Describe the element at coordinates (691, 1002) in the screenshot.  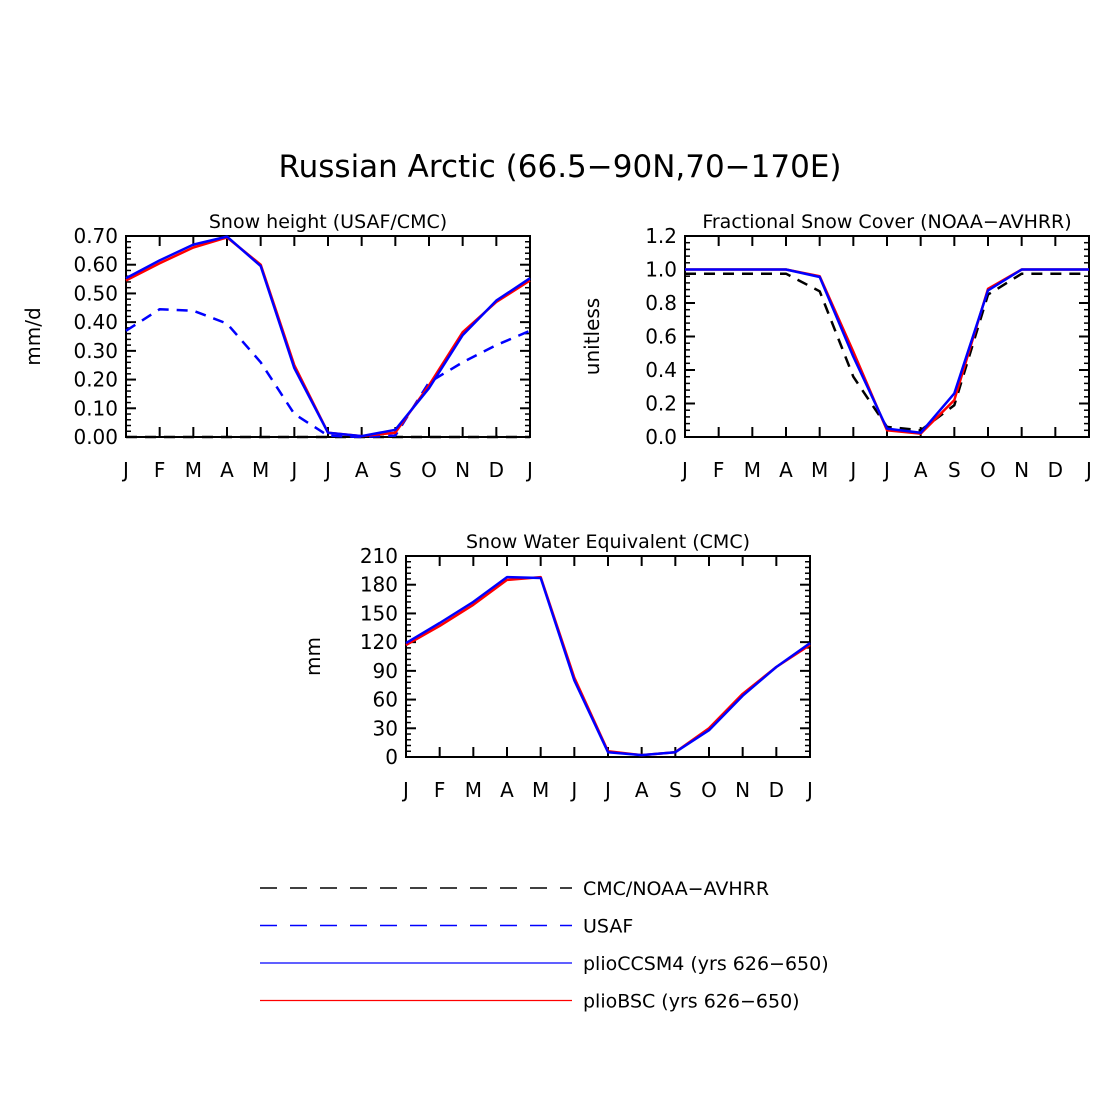
I see `legend-label: plioBSC (yrs 626−650)` at that location.